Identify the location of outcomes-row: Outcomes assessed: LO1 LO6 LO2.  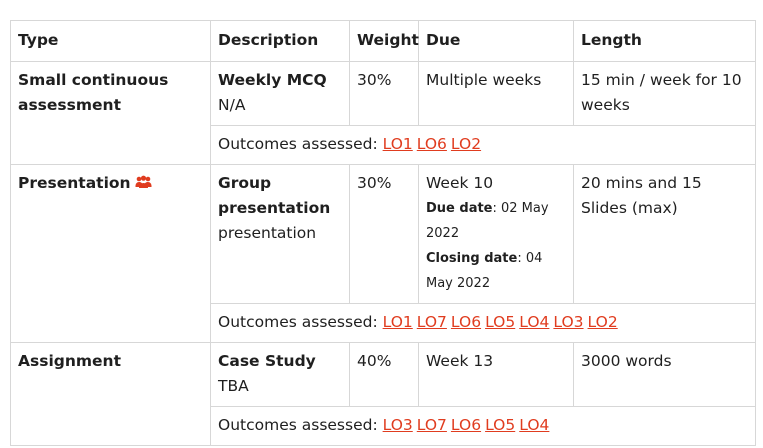
(383, 145).